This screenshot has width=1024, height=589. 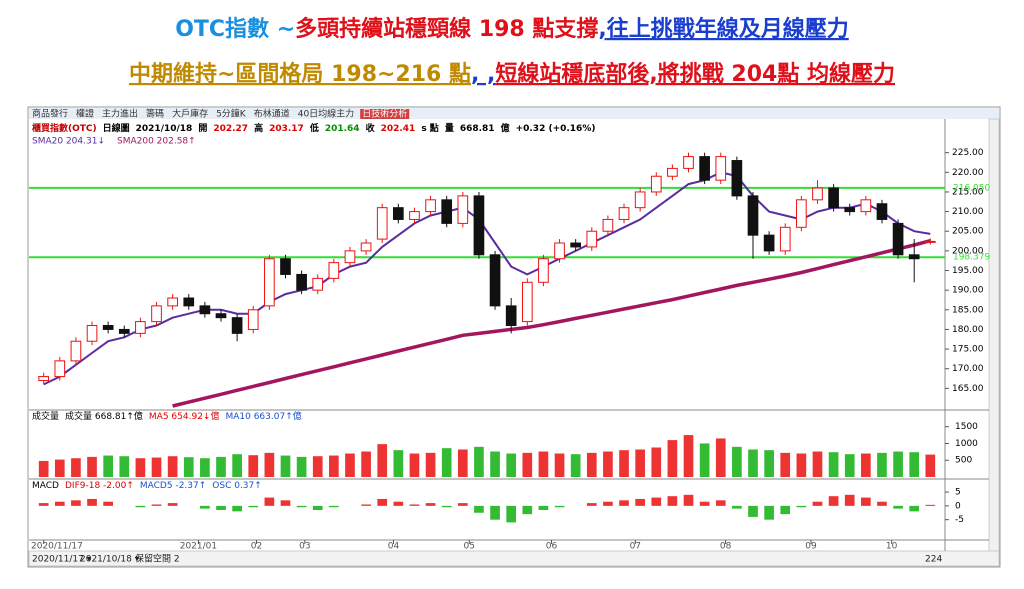 What do you see at coordinates (968, 310) in the screenshot?
I see `y-tick-label: 185.00` at bounding box center [968, 310].